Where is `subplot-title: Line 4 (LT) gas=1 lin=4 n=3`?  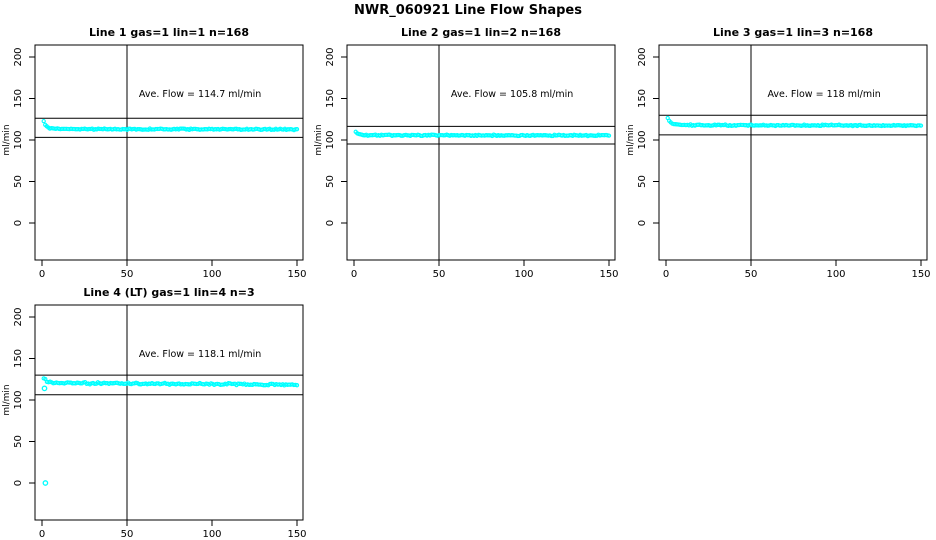 subplot-title: Line 4 (LT) gas=1 lin=4 n=3 is located at coordinates (168, 292).